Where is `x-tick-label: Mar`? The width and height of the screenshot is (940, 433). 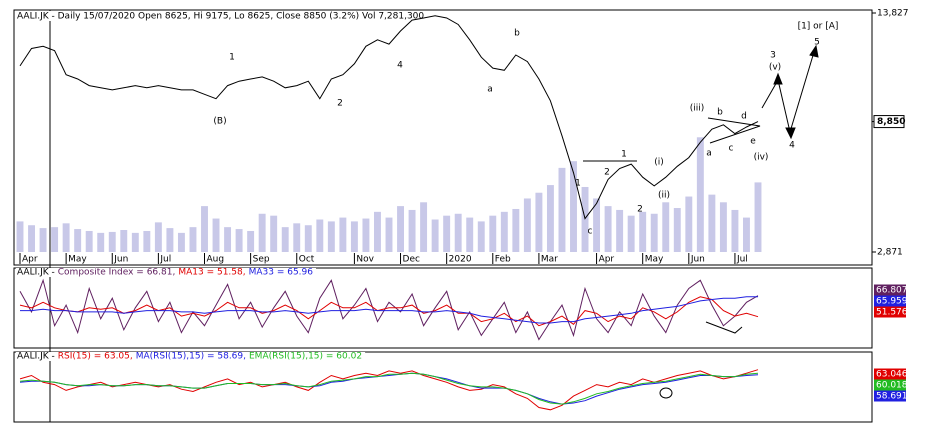 x-tick-label: Mar is located at coordinates (549, 260).